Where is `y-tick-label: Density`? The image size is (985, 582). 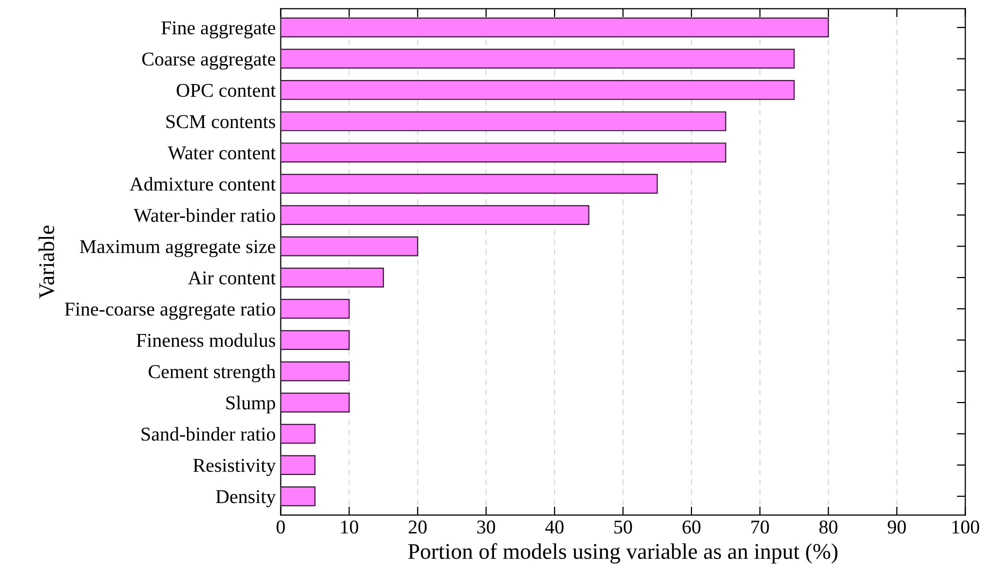
y-tick-label: Density is located at coordinates (246, 499).